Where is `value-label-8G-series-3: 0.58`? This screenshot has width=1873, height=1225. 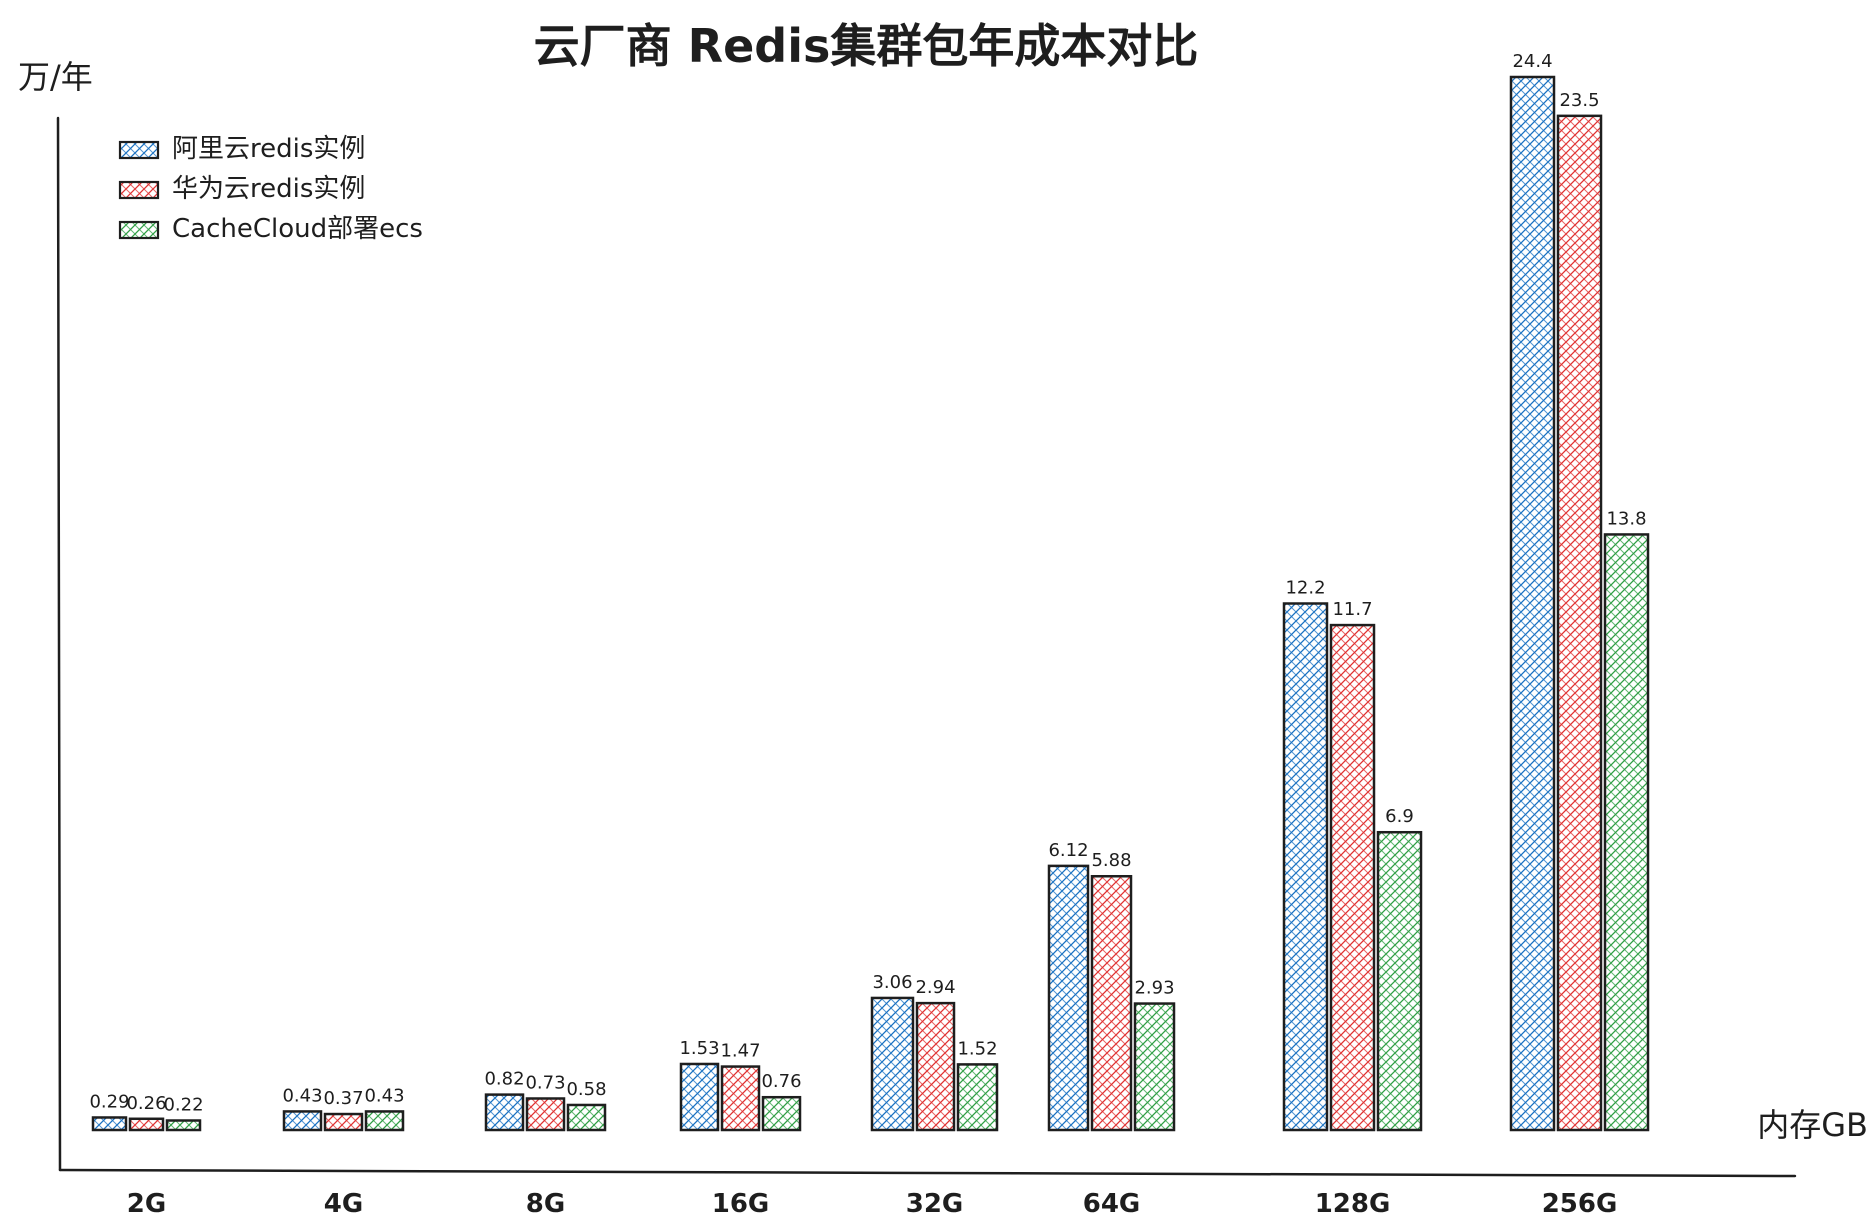 value-label-8G-series-3: 0.58 is located at coordinates (586, 1089).